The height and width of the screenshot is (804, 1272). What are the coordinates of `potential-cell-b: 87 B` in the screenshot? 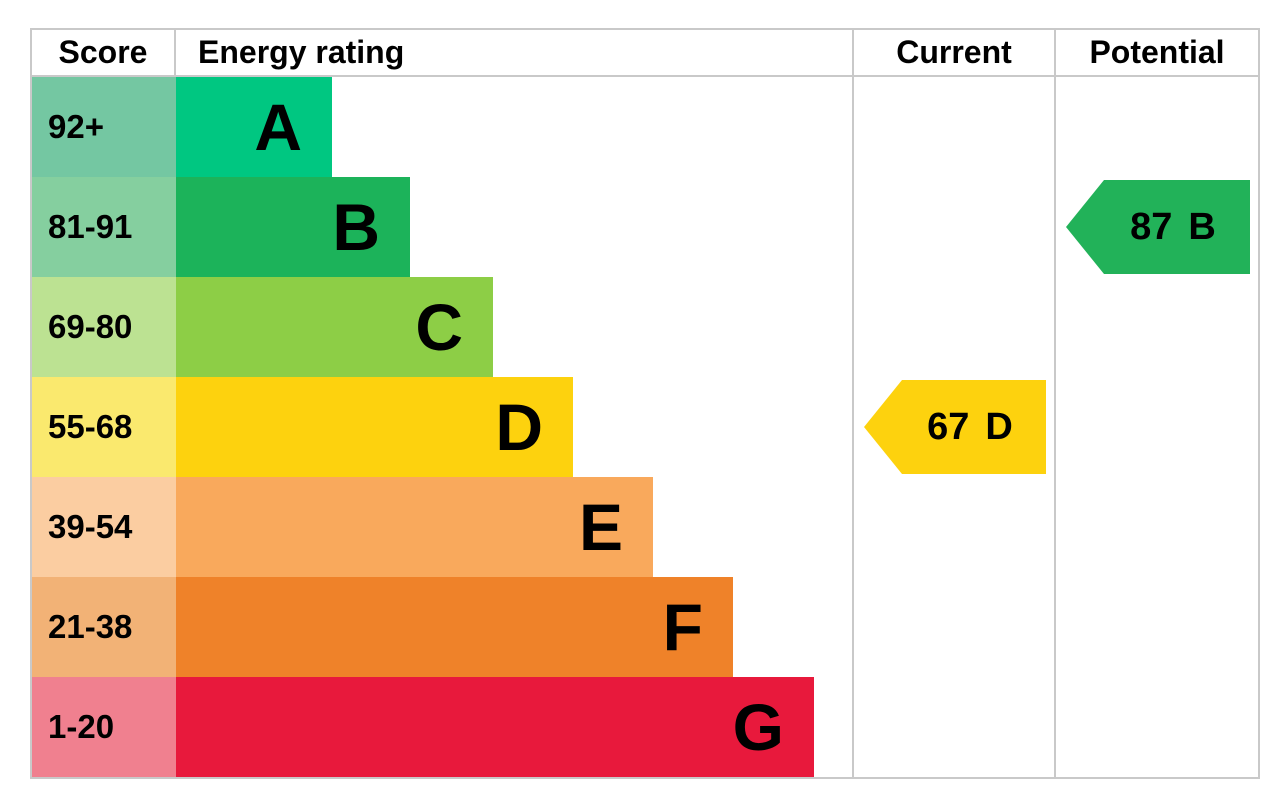 It's located at (1156, 227).